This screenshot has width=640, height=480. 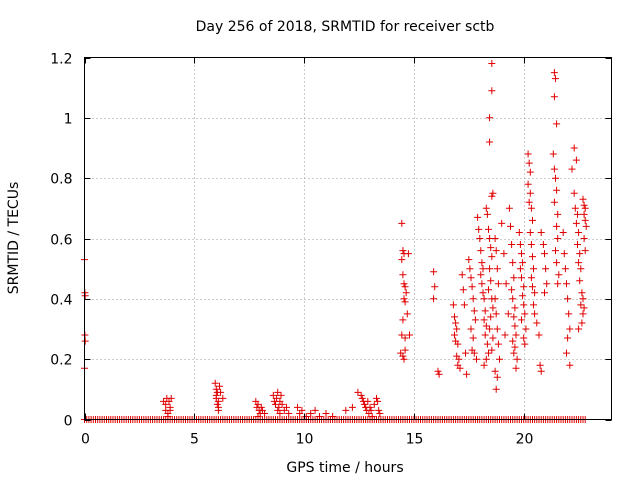 I want to click on x-tick-label: 20, so click(x=525, y=440).